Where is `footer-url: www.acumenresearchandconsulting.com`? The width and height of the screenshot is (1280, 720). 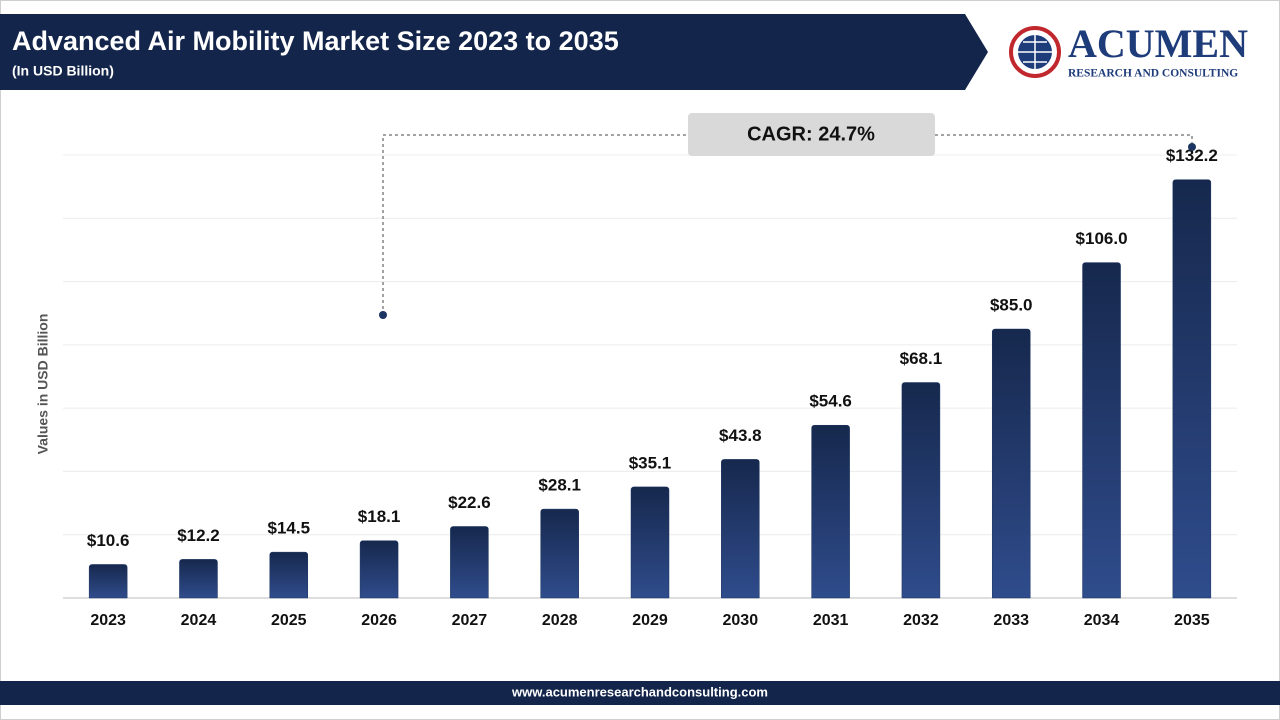
footer-url: www.acumenresearchandconsulting.com is located at coordinates (639, 691).